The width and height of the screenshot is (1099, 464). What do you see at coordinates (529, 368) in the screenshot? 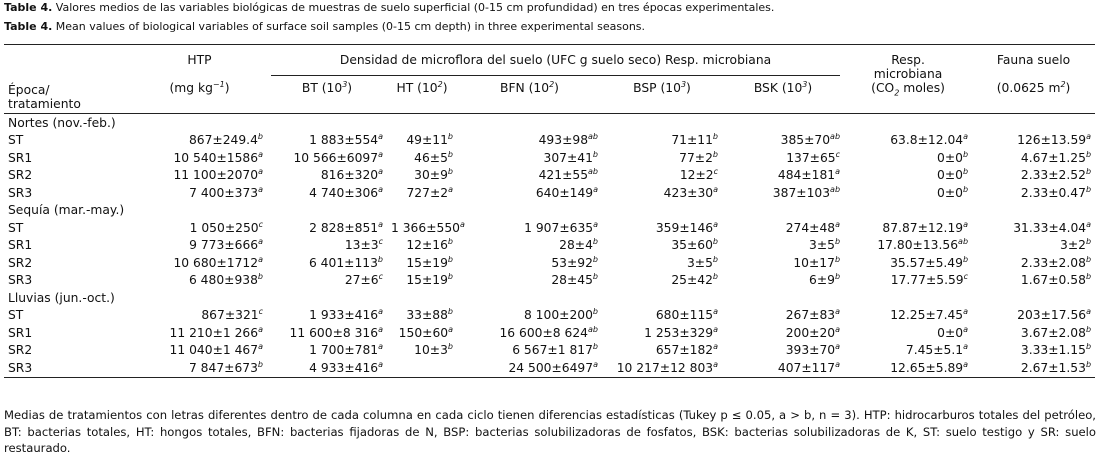
I see `cell: 24 500±6497a` at bounding box center [529, 368].